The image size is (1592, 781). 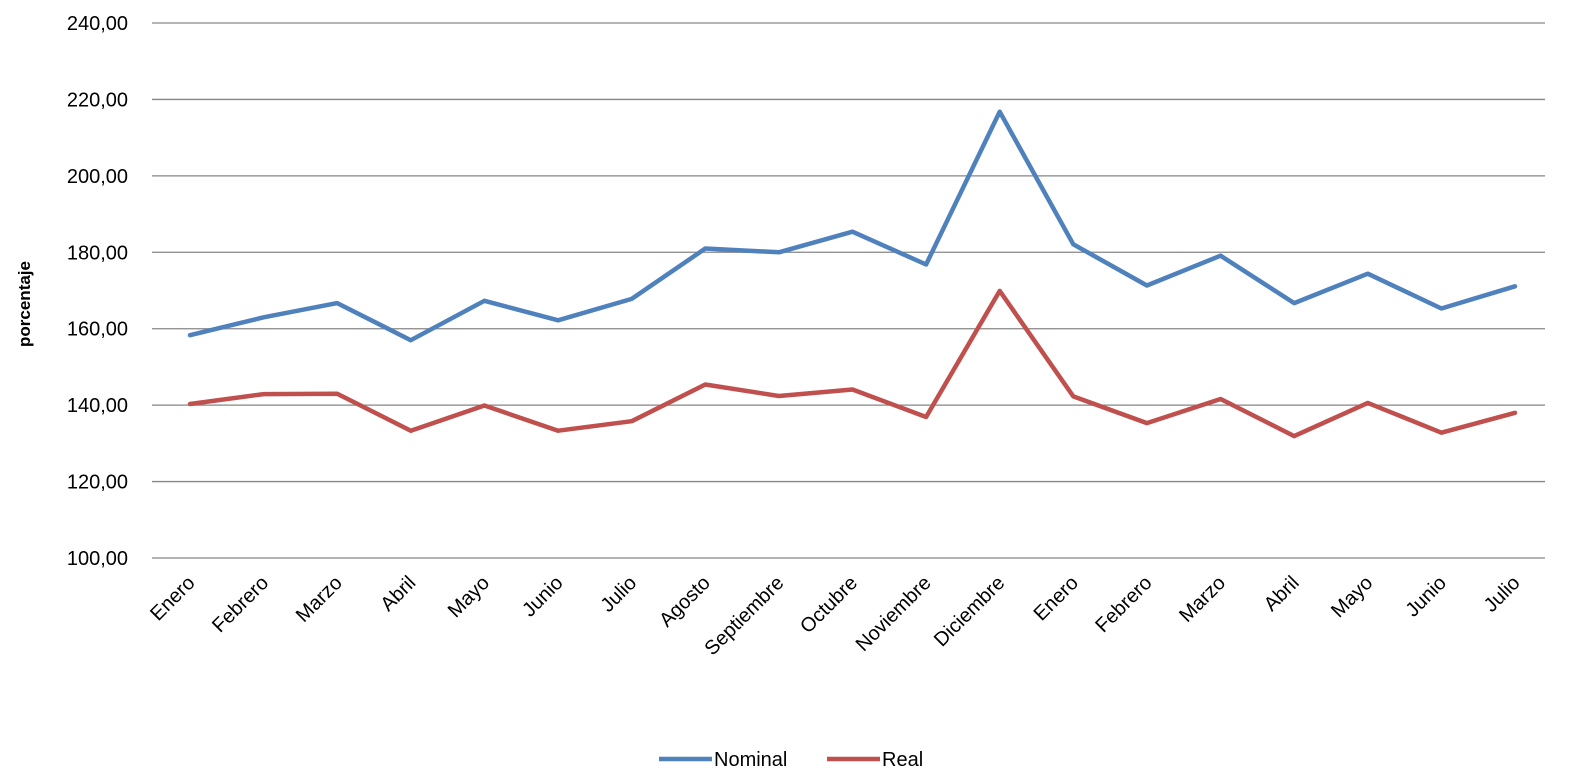 I want to click on x-tick-label: Diciembre, so click(x=969, y=611).